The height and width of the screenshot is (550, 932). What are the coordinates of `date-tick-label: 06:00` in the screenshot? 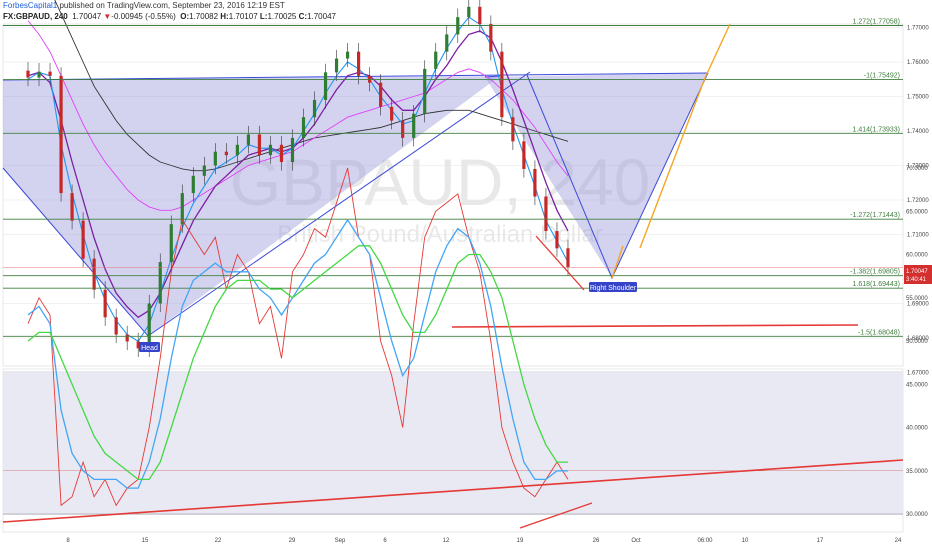 It's located at (705, 541).